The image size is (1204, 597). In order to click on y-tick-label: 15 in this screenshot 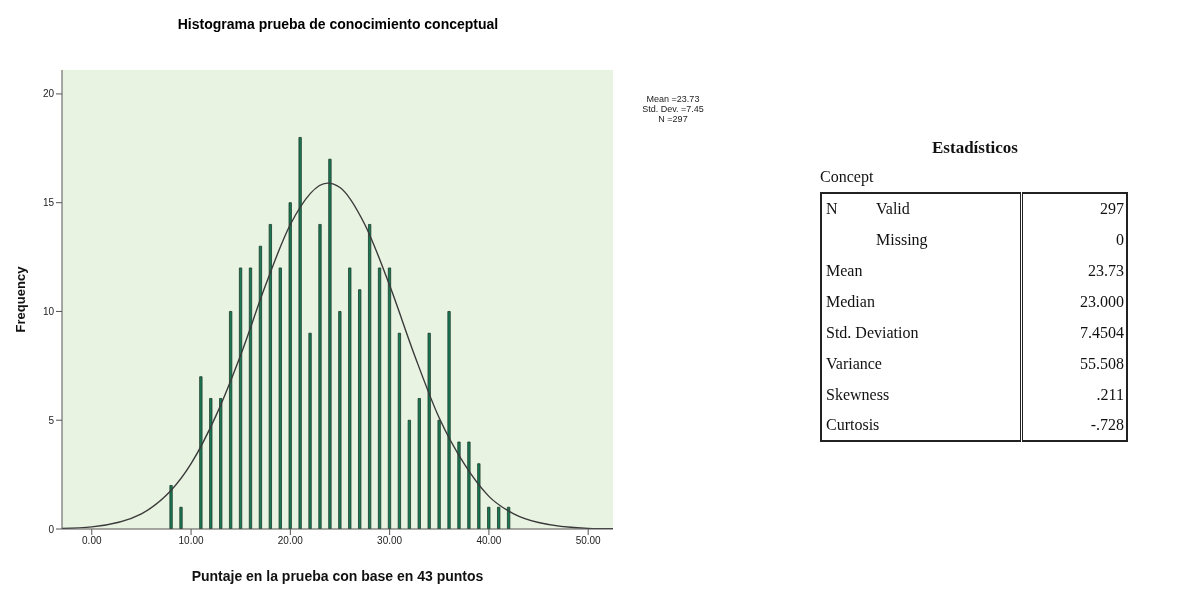, I will do `click(48, 203)`.